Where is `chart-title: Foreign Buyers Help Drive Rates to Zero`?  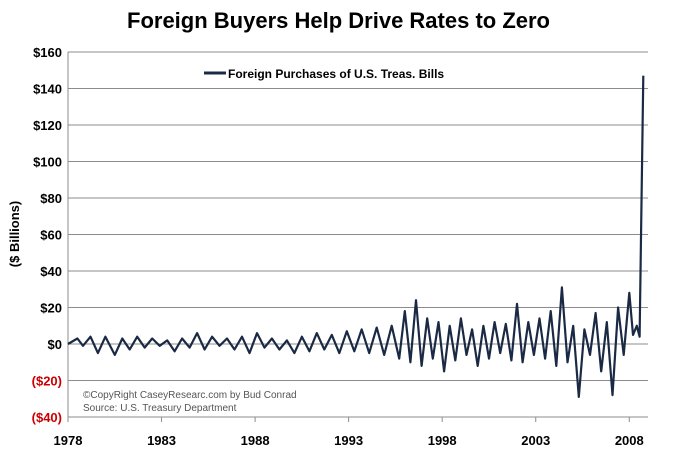
chart-title: Foreign Buyers Help Drive Rates to Zero is located at coordinates (338, 20).